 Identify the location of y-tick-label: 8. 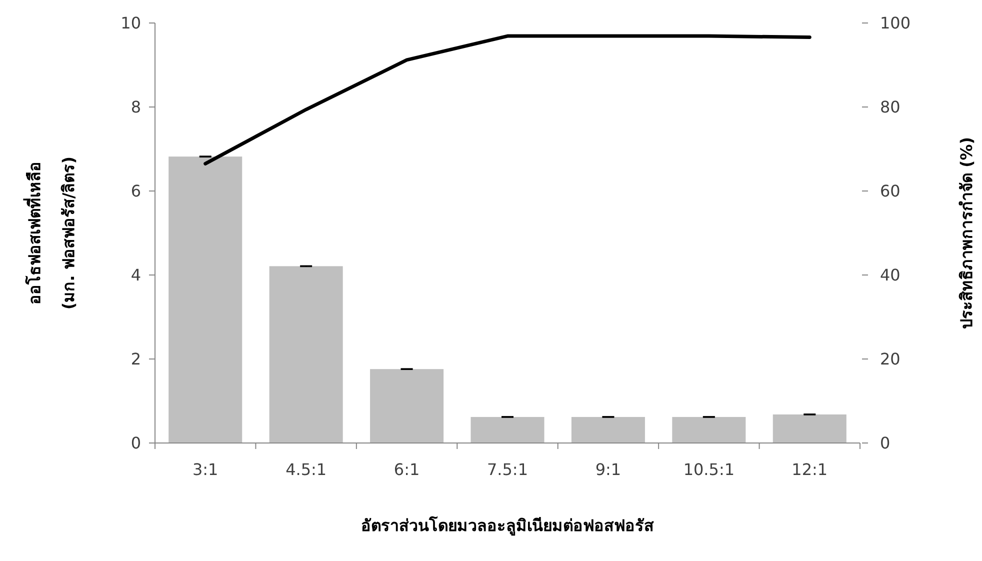
(135, 107).